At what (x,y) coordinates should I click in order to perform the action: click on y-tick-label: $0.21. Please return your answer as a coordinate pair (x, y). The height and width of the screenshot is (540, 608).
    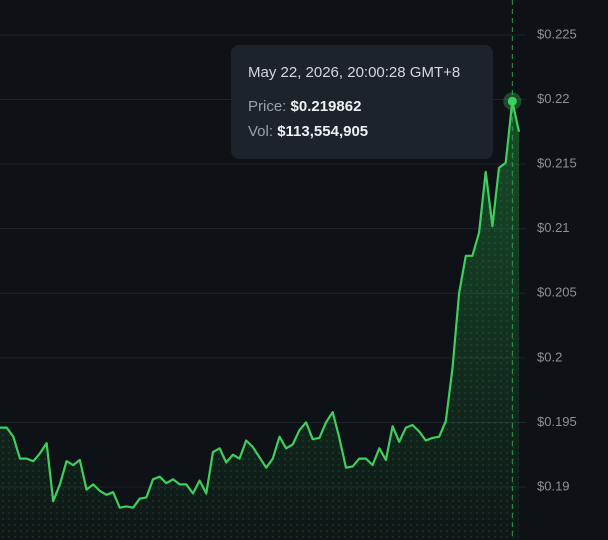
    Looking at the image, I should click on (553, 227).